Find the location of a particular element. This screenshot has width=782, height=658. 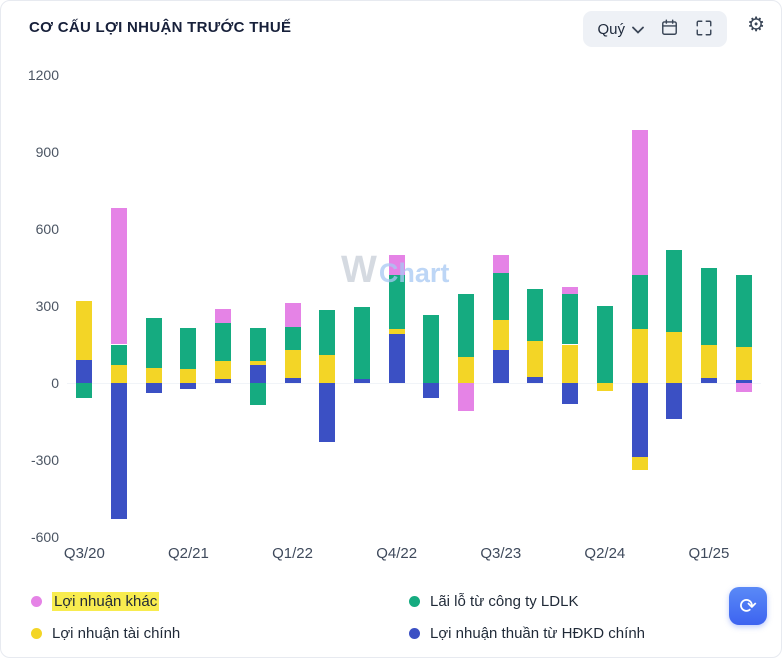

x-axis-label: Q3/23 is located at coordinates (501, 553).